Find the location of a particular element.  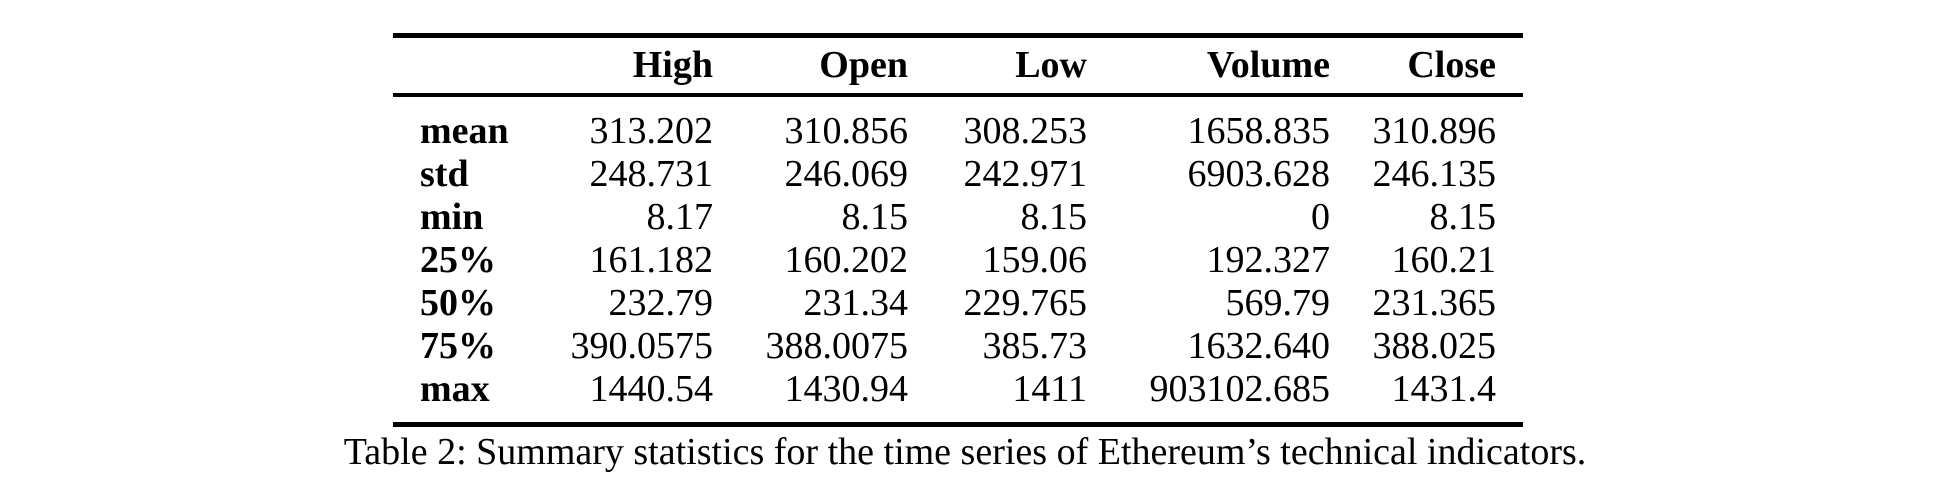

cell-volume: 192.327 is located at coordinates (1268, 260).